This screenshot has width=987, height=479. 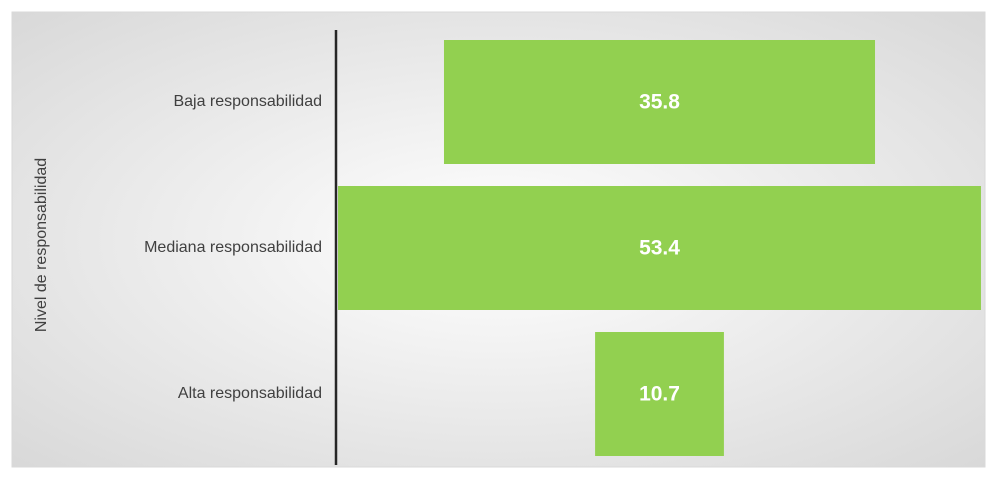 What do you see at coordinates (41, 245) in the screenshot?
I see `y-axis-label: Nivel de responsabilidad` at bounding box center [41, 245].